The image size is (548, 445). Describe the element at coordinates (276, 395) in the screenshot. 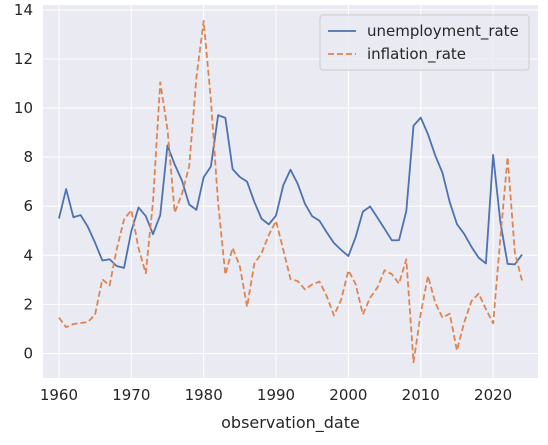

I see `x-tick-label: 1990` at that location.